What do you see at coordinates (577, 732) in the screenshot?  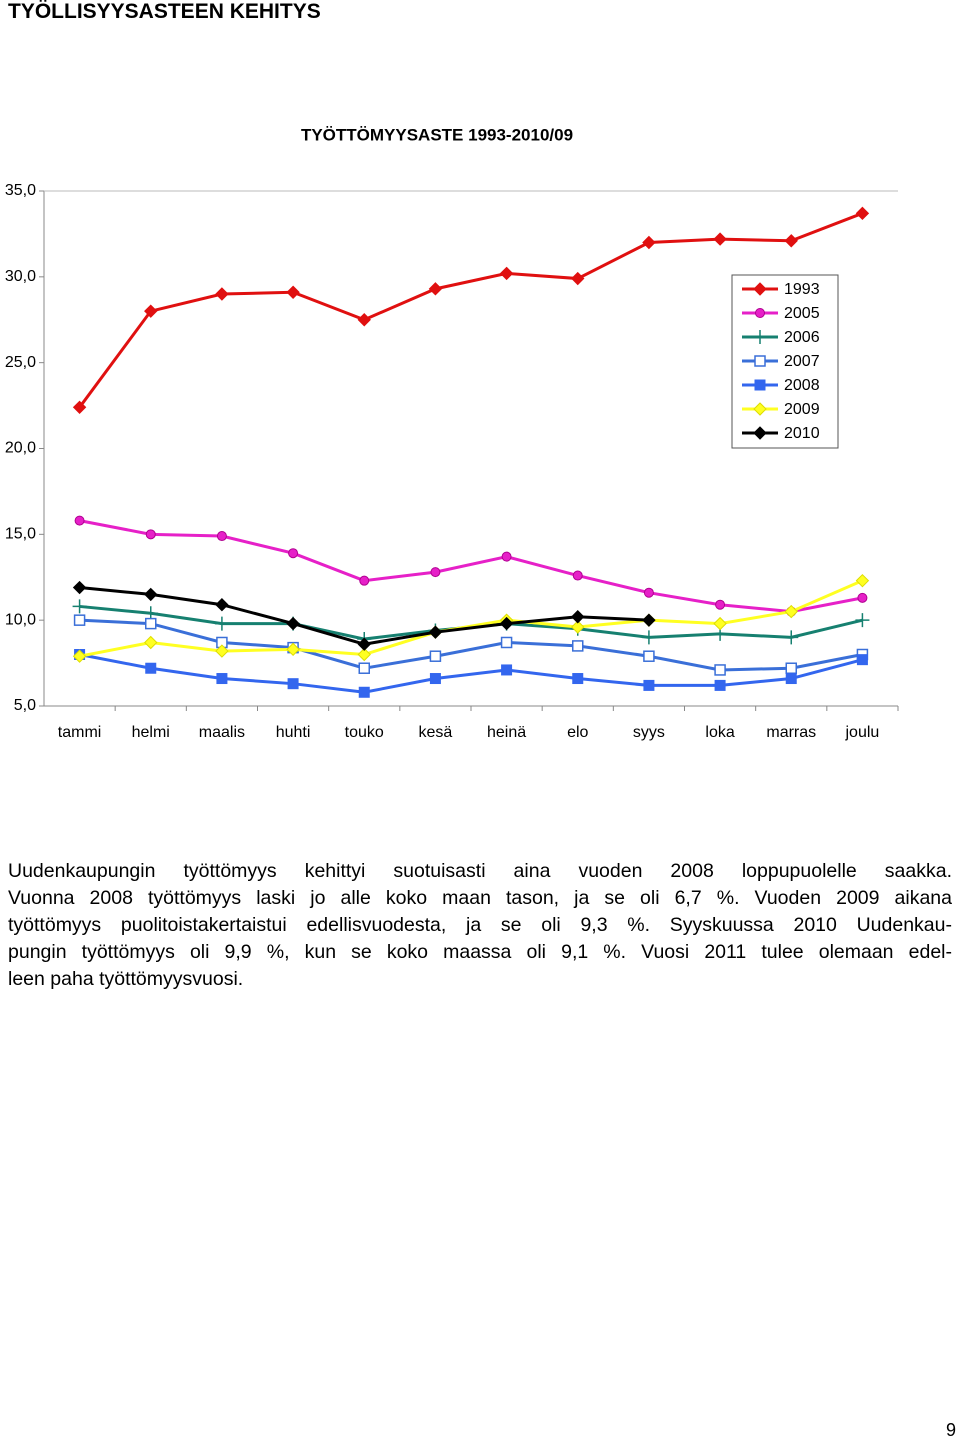 I see `x-tick-label: elo` at bounding box center [577, 732].